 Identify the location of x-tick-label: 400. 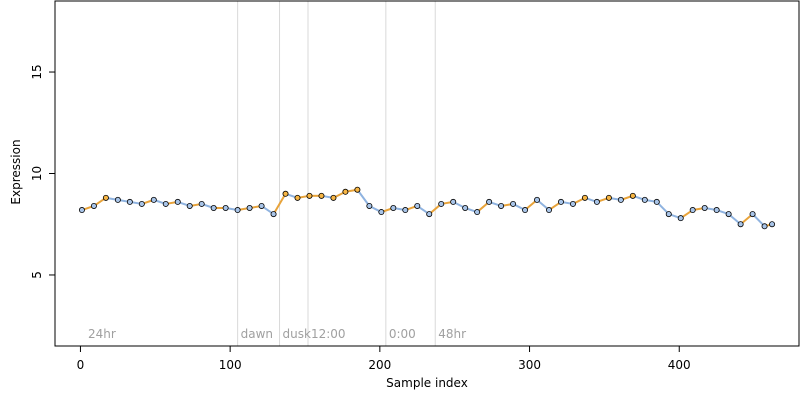
(679, 365).